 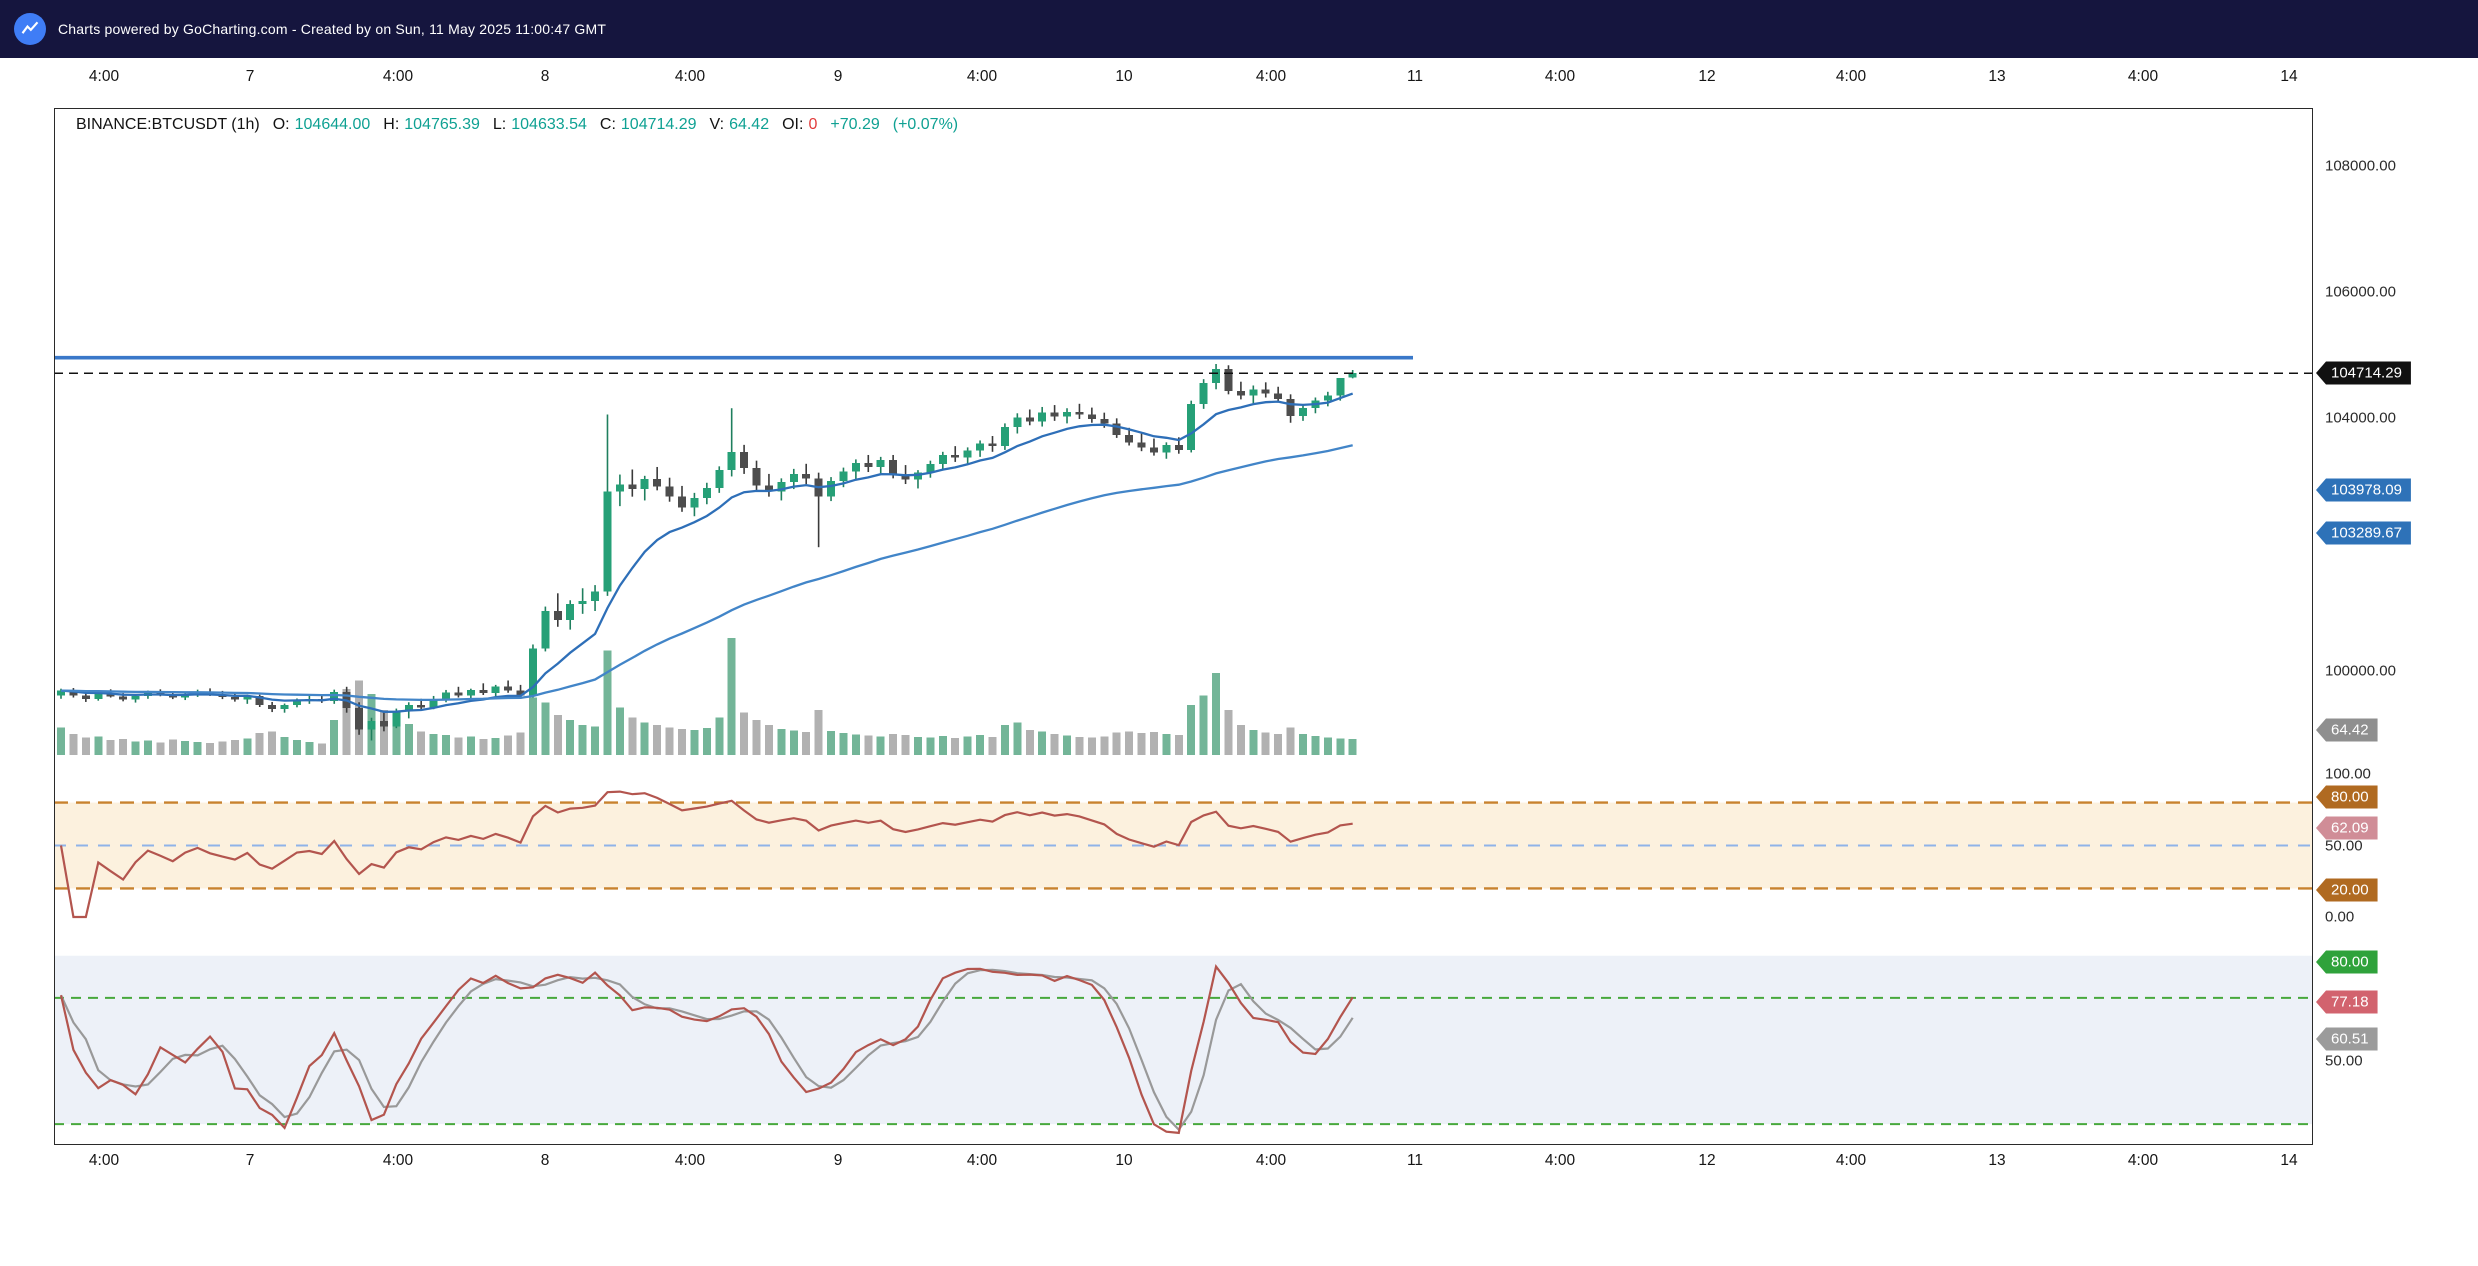 What do you see at coordinates (2360, 671) in the screenshot?
I see `price-axis-label: 100000.00` at bounding box center [2360, 671].